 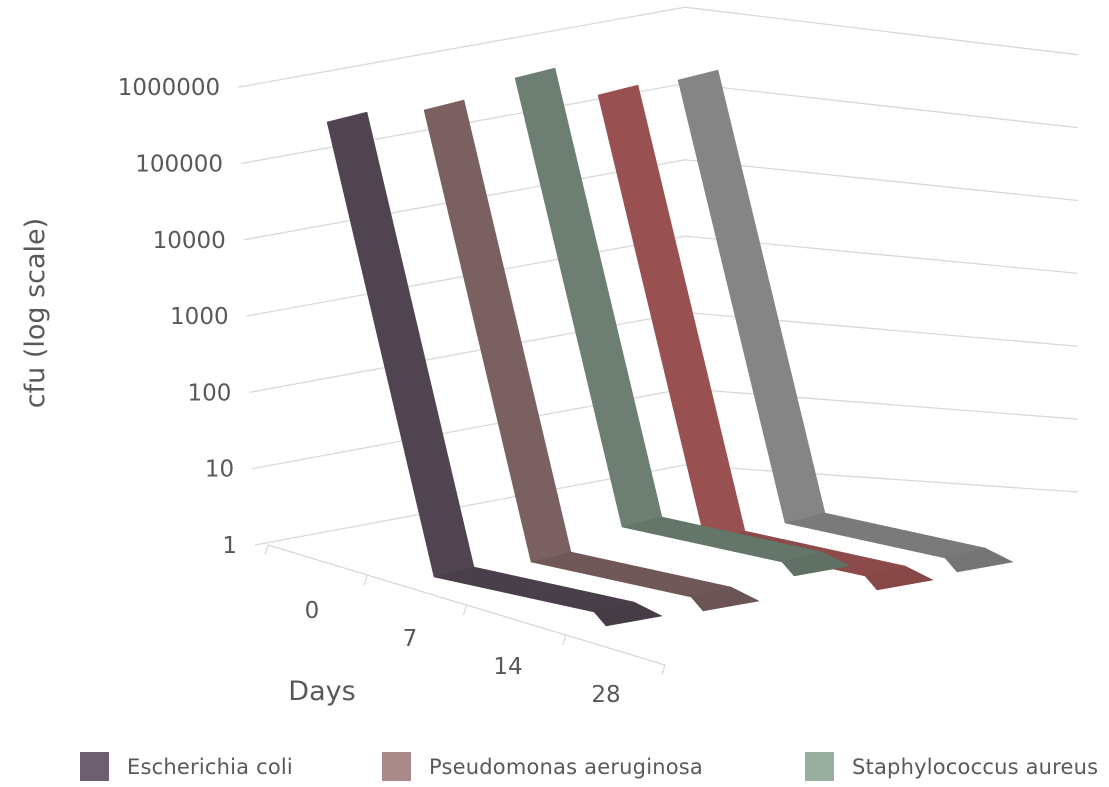 What do you see at coordinates (410, 639) in the screenshot?
I see `x-tick-label: 7` at bounding box center [410, 639].